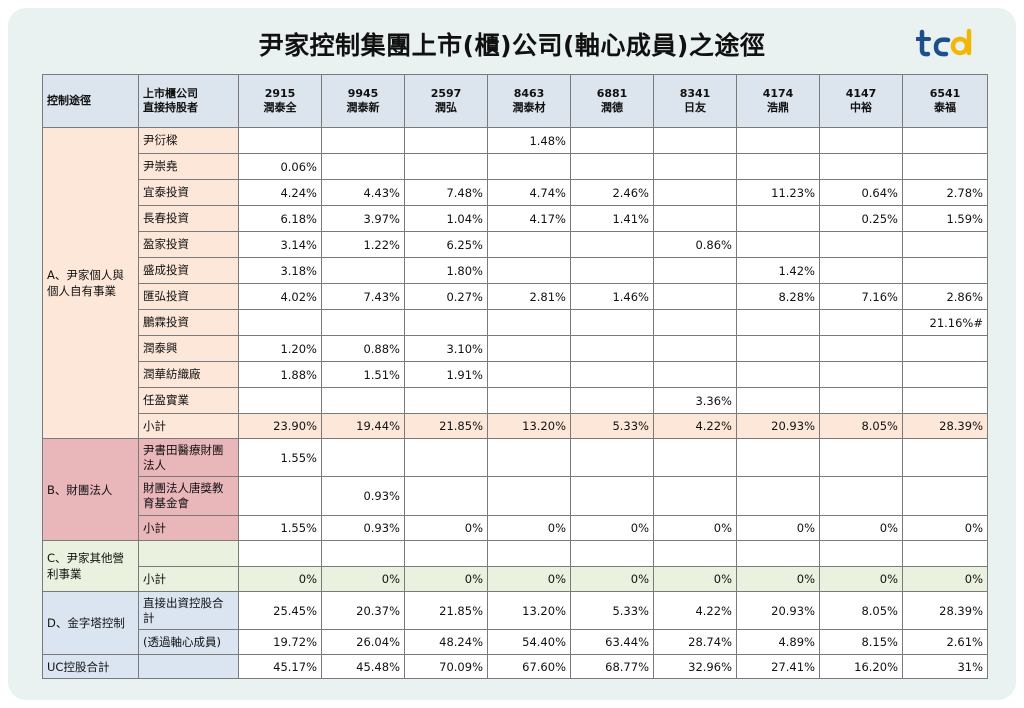 Image resolution: width=1024 pixels, height=708 pixels. Describe the element at coordinates (90, 101) in the screenshot. I see `path-header: 控制途徑` at that location.